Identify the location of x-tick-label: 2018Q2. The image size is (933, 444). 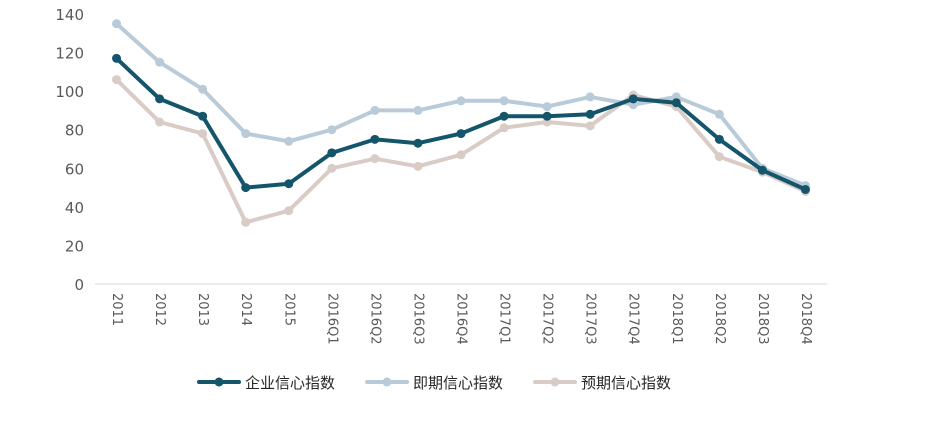
(719, 319).